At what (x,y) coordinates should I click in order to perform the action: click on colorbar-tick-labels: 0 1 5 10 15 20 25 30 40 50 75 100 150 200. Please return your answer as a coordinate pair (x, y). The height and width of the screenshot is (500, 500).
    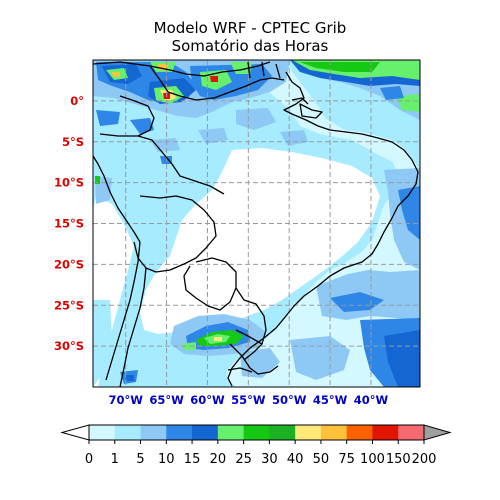
    Looking at the image, I should click on (261, 453).